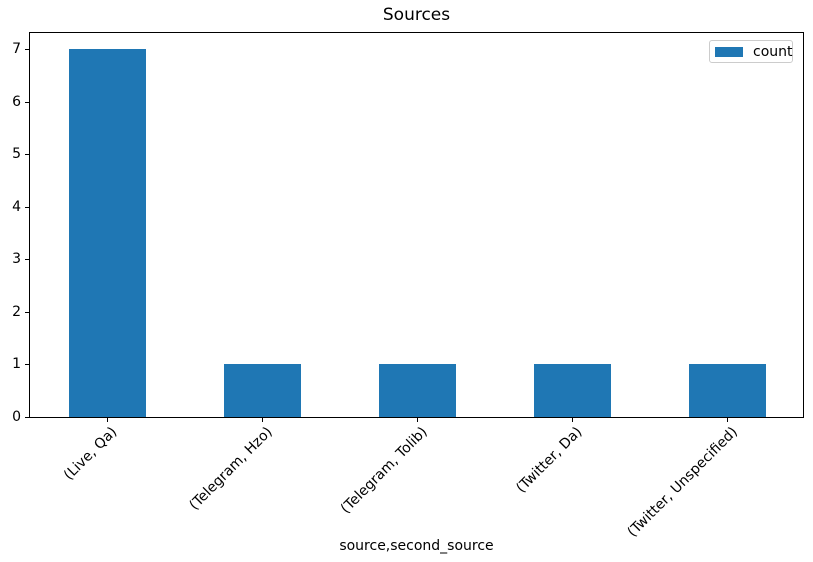 The image size is (813, 562). I want to click on x-tick-label: (Twitter, Unspecified), so click(682, 482).